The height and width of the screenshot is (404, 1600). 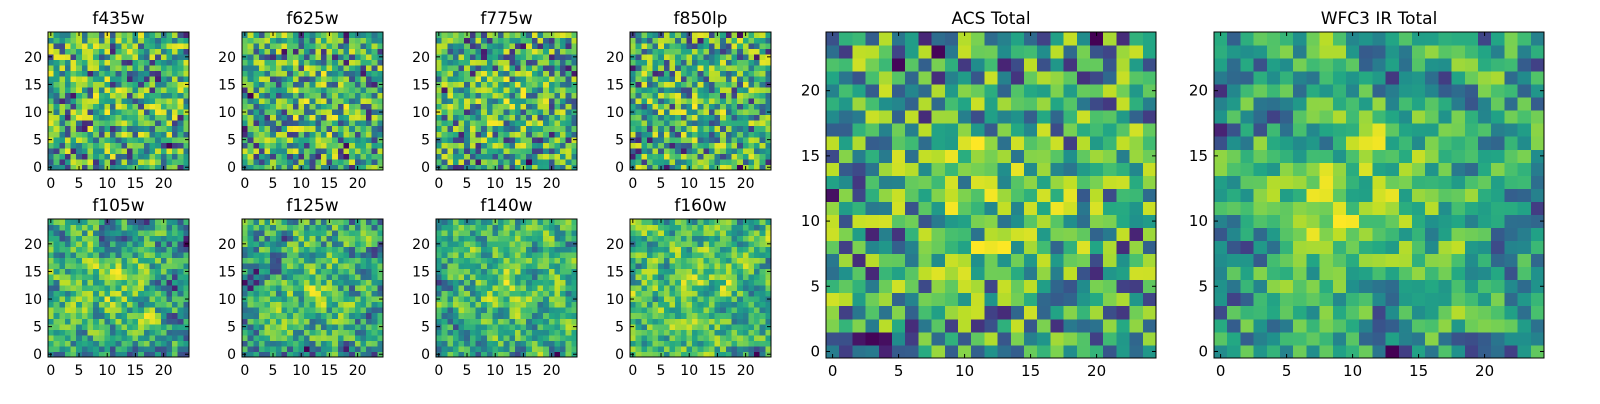 What do you see at coordinates (273, 371) in the screenshot?
I see `x-tick-label: 5` at bounding box center [273, 371].